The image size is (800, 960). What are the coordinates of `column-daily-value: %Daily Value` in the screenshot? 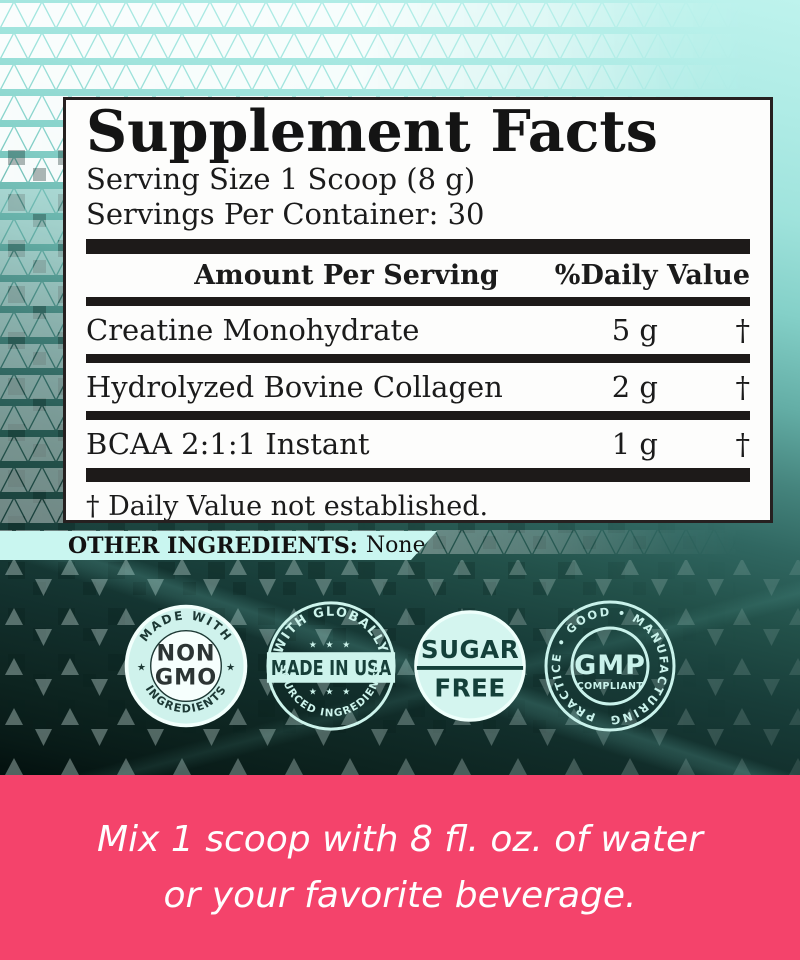 It's located at (652, 275).